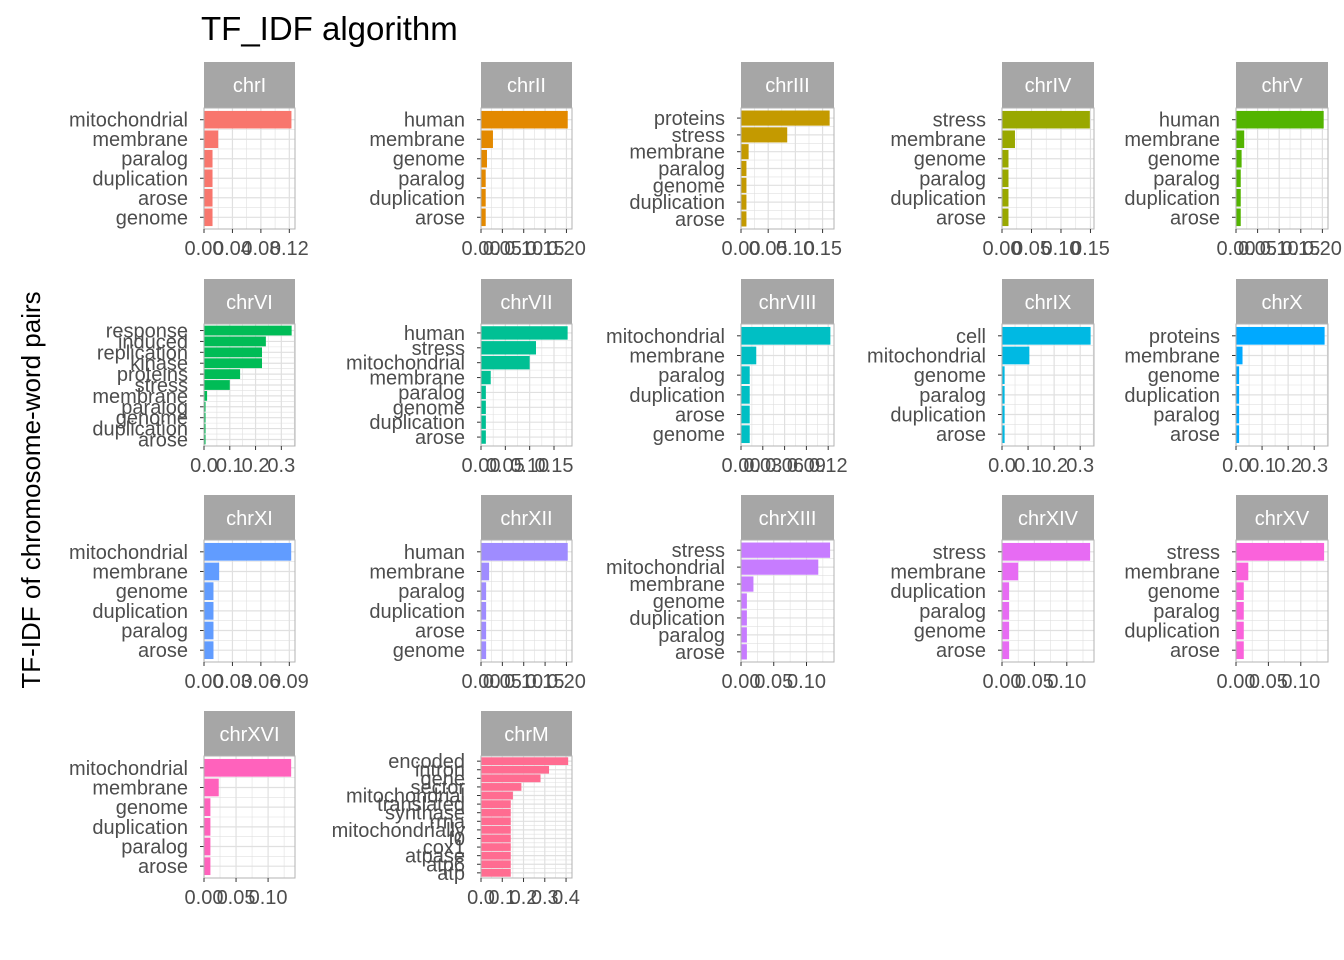  Describe the element at coordinates (444, 848) in the screenshot. I see `category-label: cox1` at that location.